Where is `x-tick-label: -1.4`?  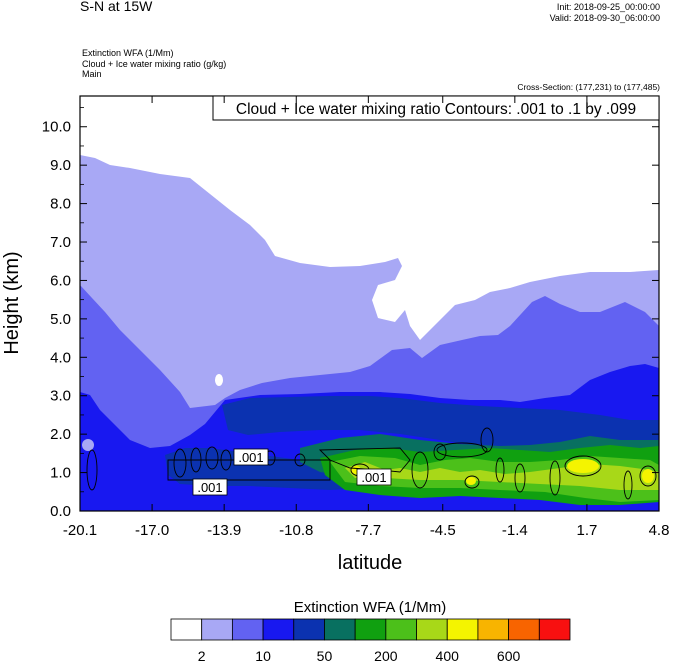 x-tick-label: -1.4 is located at coordinates (515, 530).